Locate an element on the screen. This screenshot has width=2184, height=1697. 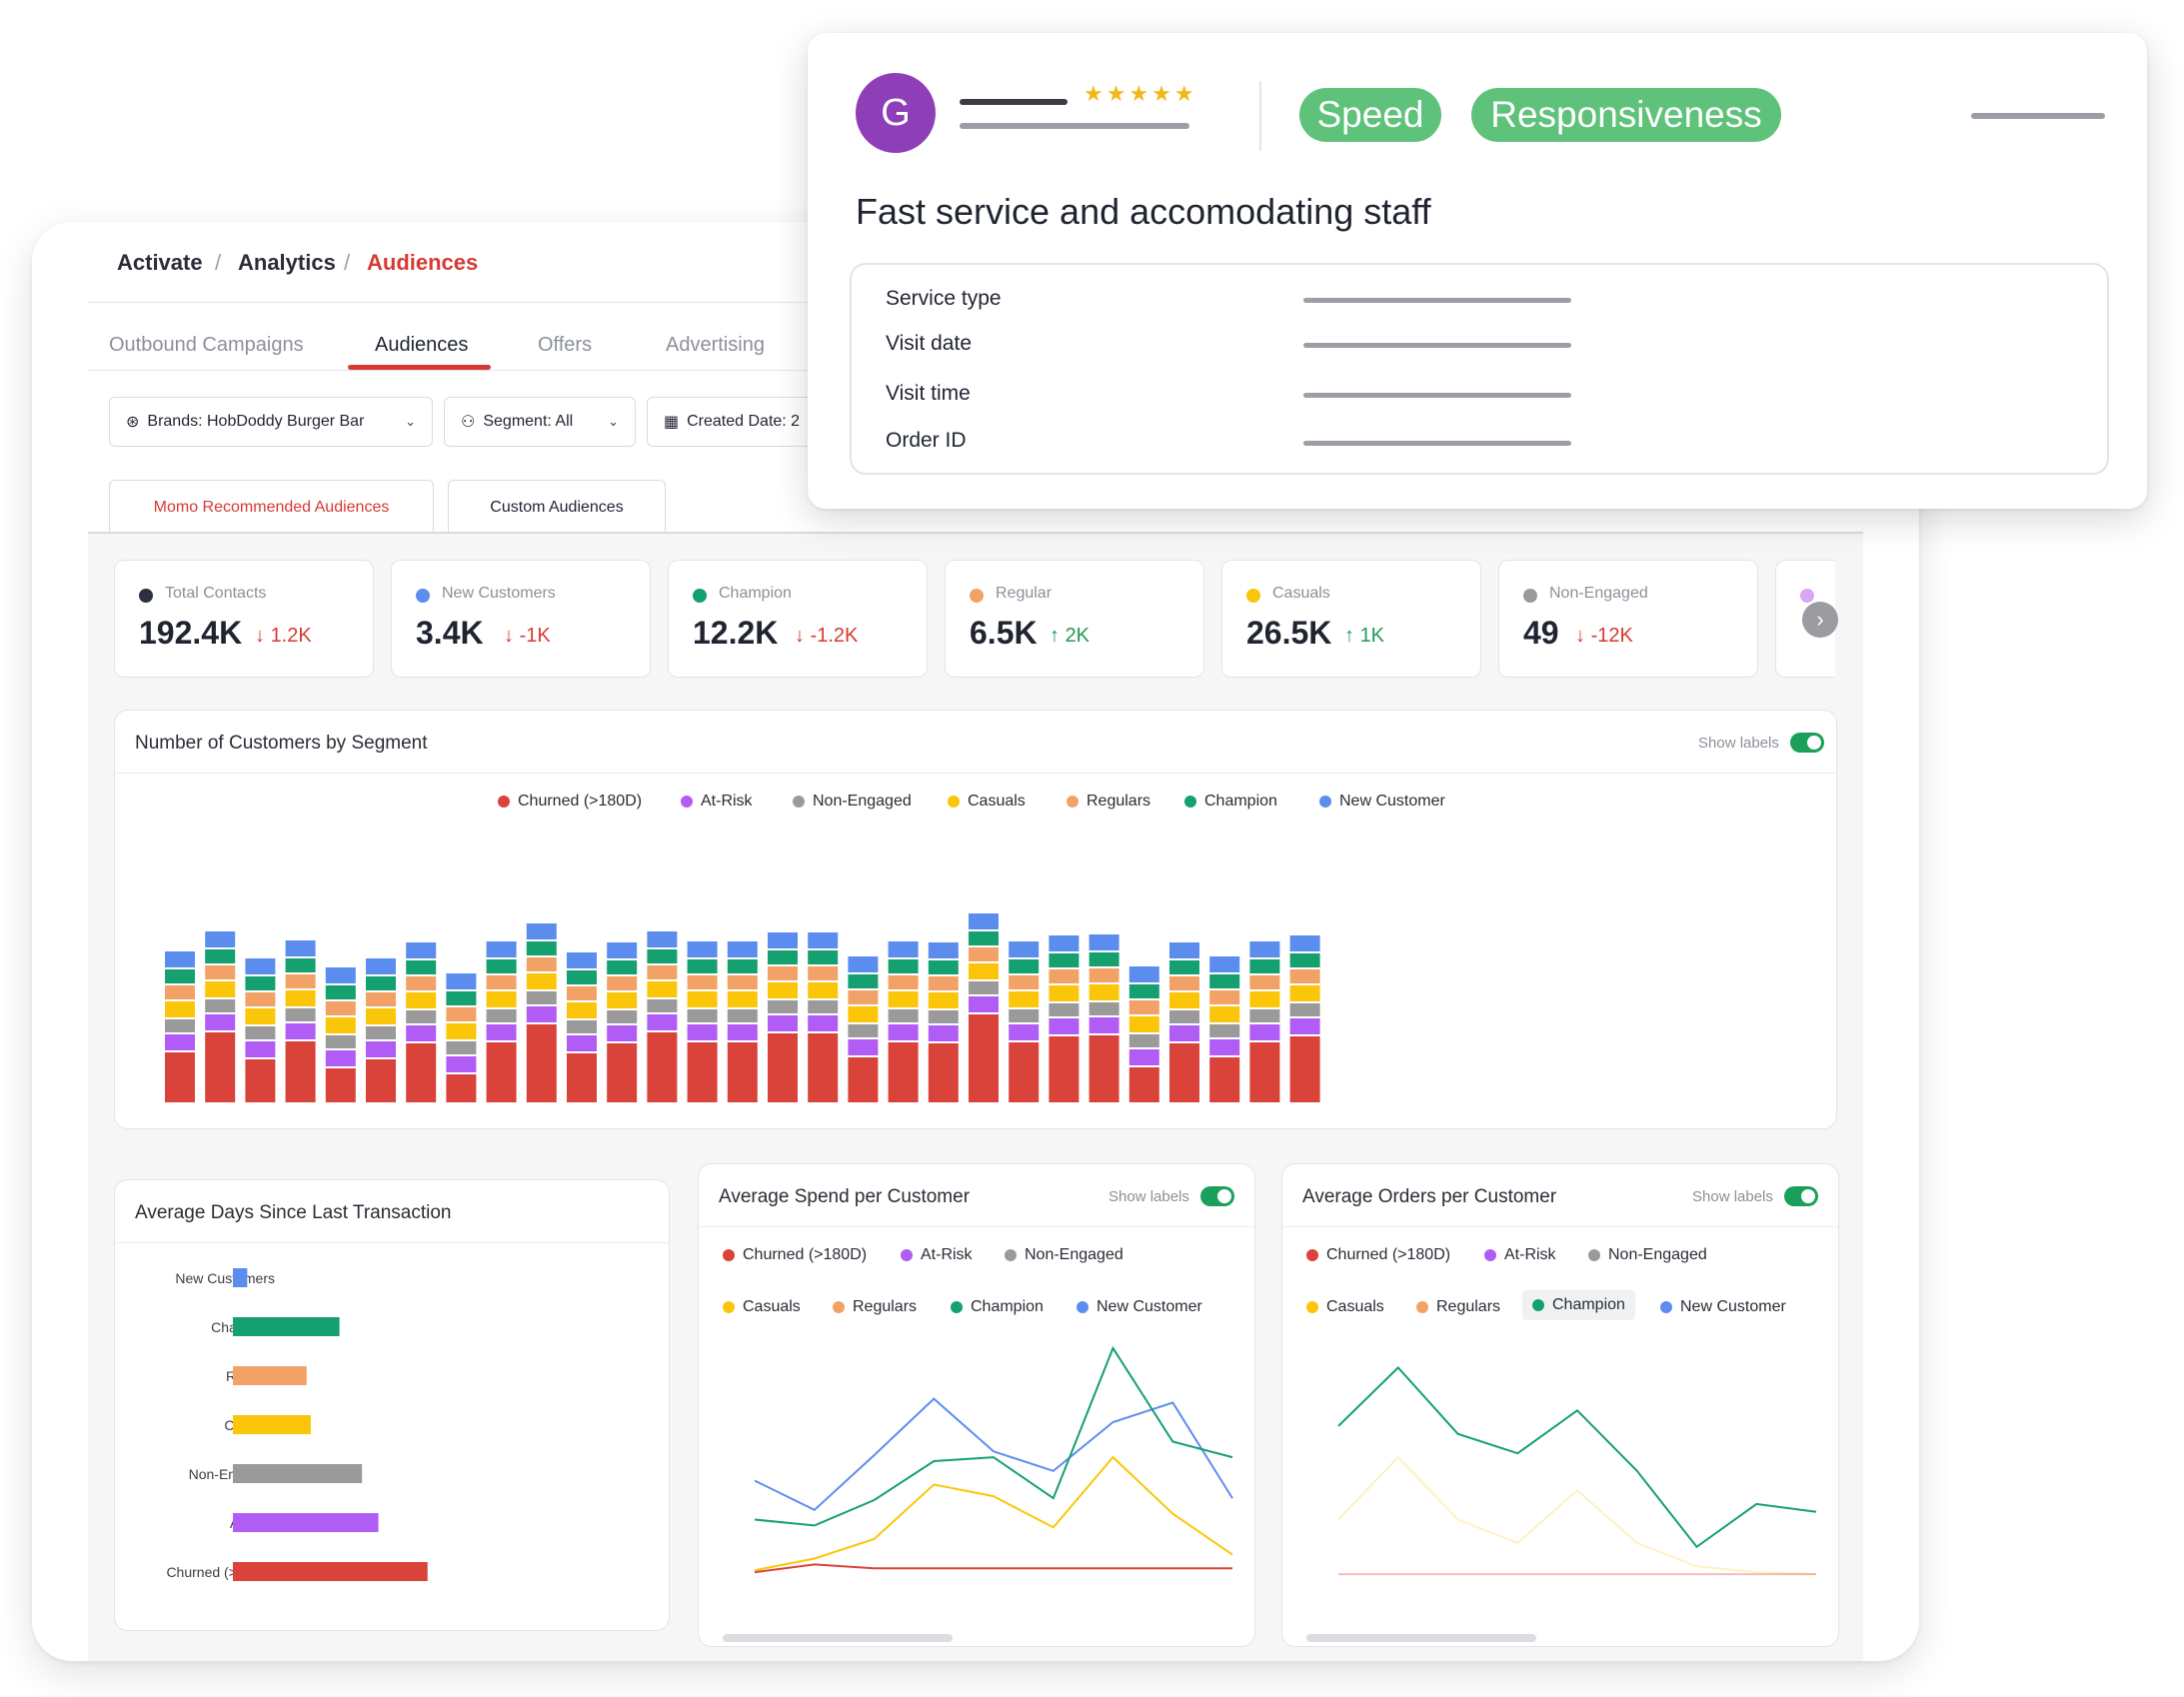
tab-advertising: Advertising is located at coordinates (715, 345).